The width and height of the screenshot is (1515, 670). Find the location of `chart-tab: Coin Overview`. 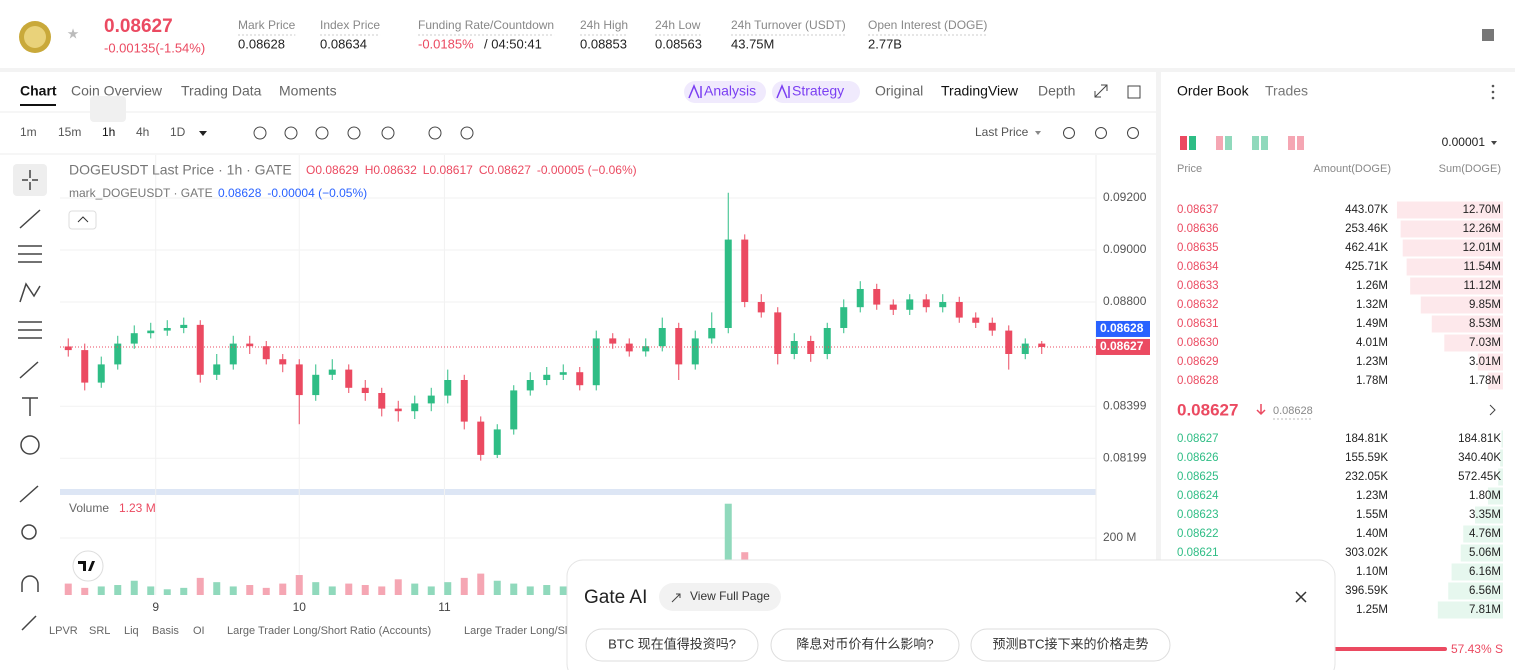

chart-tab: Coin Overview is located at coordinates (117, 91).